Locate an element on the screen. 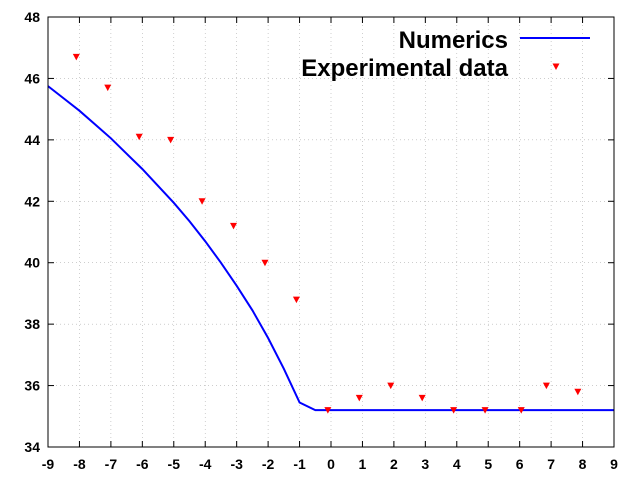 This screenshot has height=480, width=640. x-tick-label: -5 is located at coordinates (174, 464).